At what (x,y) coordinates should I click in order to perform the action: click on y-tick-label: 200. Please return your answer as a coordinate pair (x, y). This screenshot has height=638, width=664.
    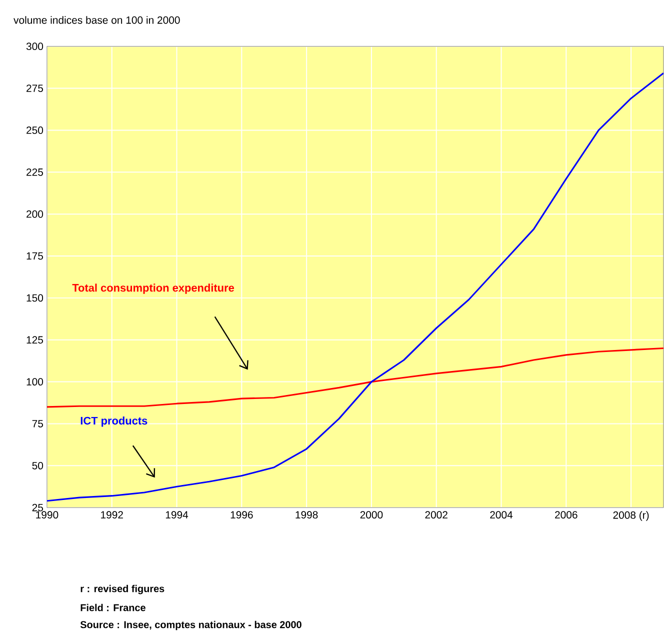
    Looking at the image, I should click on (35, 214).